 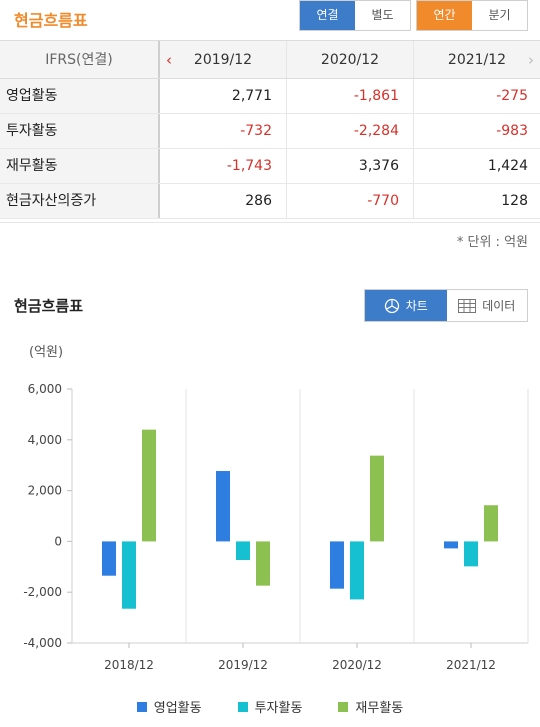 I want to click on row-label: 현금자산의증가, so click(x=80, y=201).